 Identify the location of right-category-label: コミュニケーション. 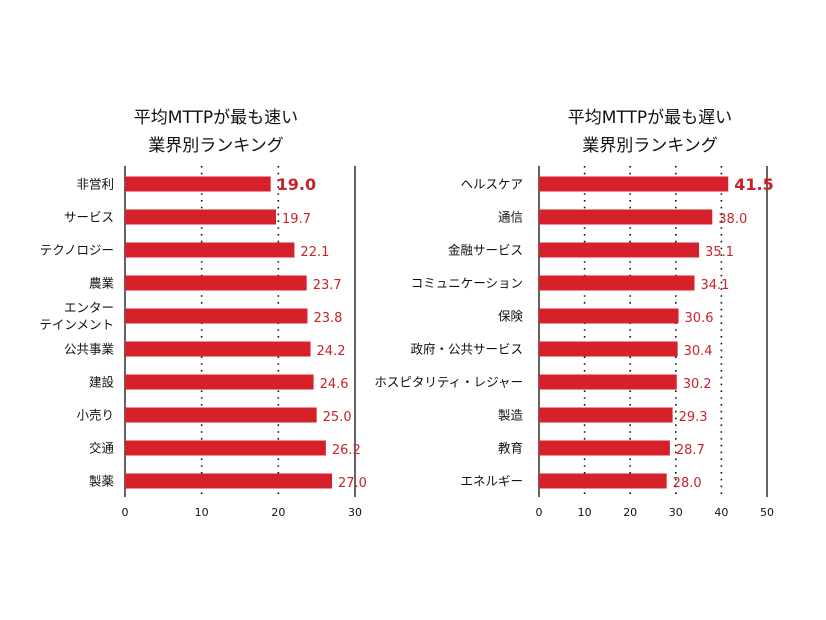
(467, 283).